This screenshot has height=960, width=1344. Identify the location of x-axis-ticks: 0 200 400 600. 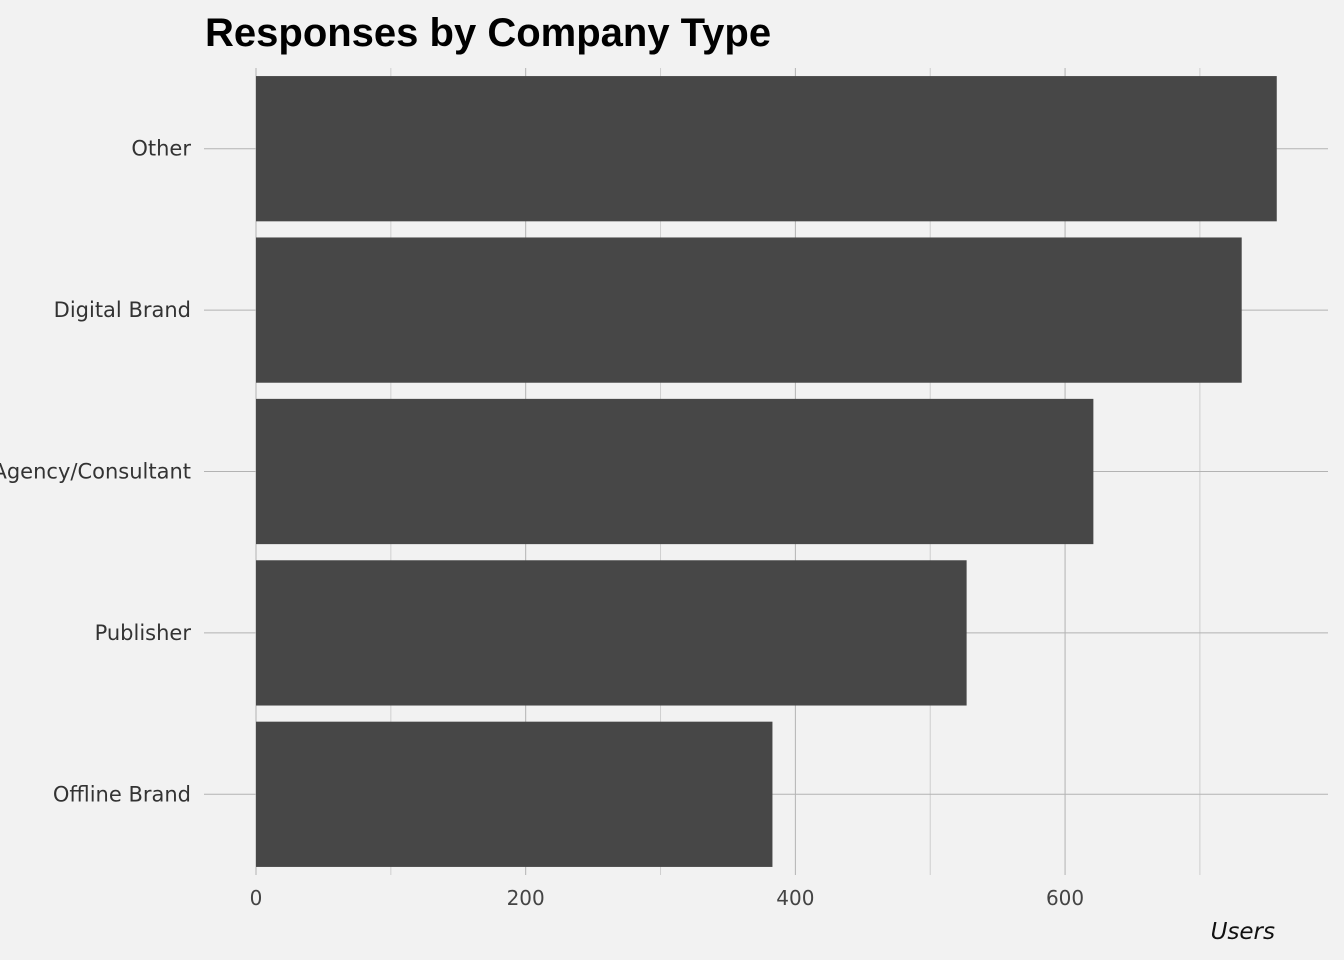
(667, 898).